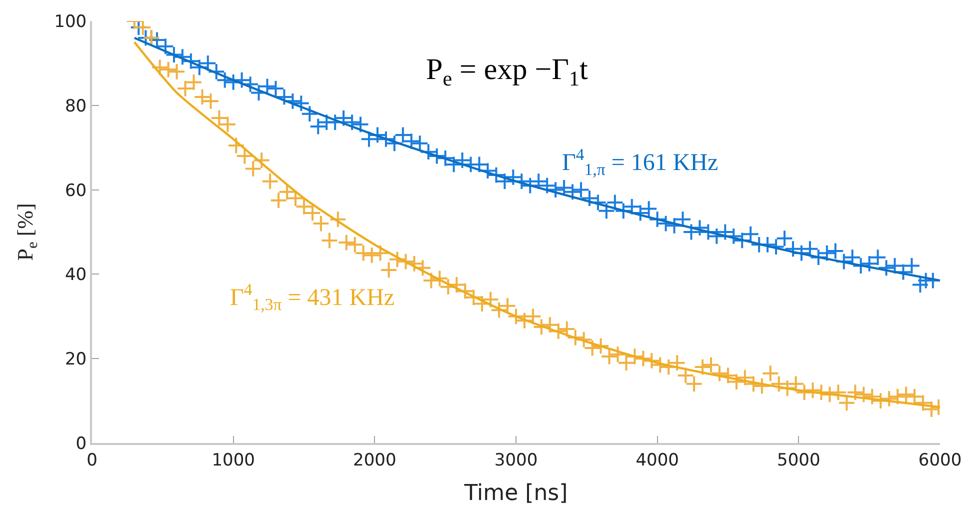 Image resolution: width=974 pixels, height=523 pixels. I want to click on x-tick-label: 5000, so click(798, 460).